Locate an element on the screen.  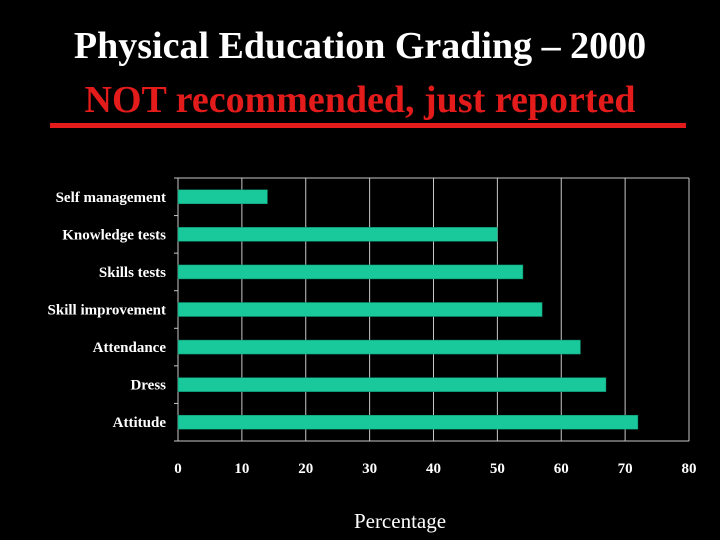
subtitle-underline is located at coordinates (368, 125).